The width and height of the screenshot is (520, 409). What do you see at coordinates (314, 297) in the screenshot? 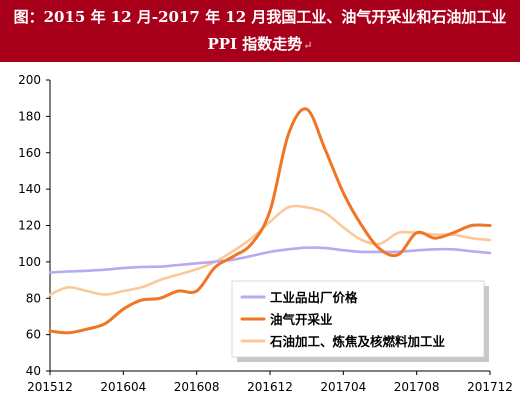
I see `legend-label: 工业品出厂价格` at bounding box center [314, 297].